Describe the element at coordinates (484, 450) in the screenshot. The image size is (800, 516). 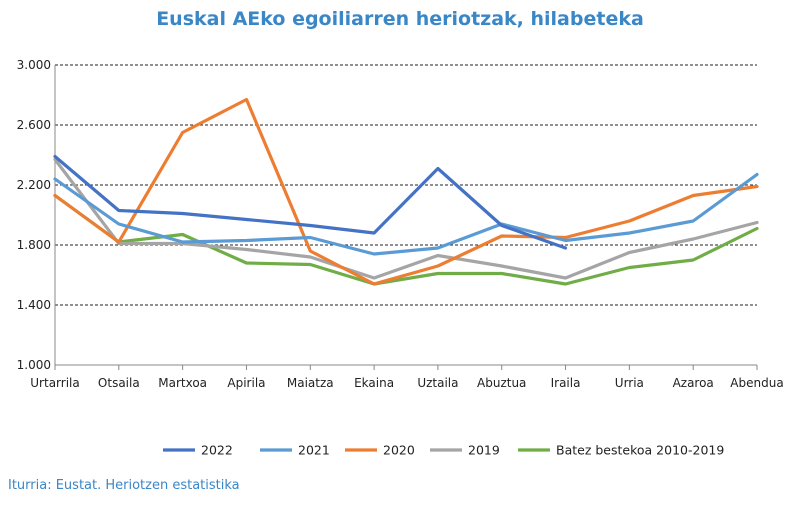
I see `legend-label: 2019` at that location.